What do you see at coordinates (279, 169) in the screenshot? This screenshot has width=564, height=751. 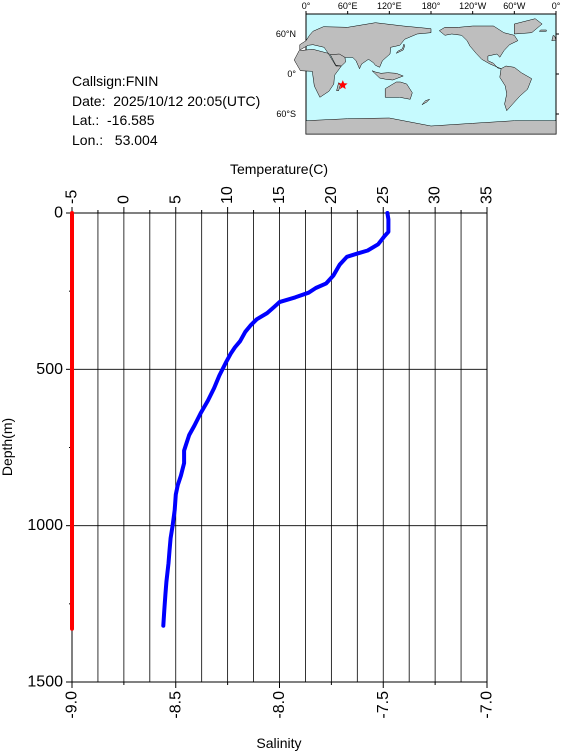 I see `temperature-axis-title: Temperature(C)` at bounding box center [279, 169].